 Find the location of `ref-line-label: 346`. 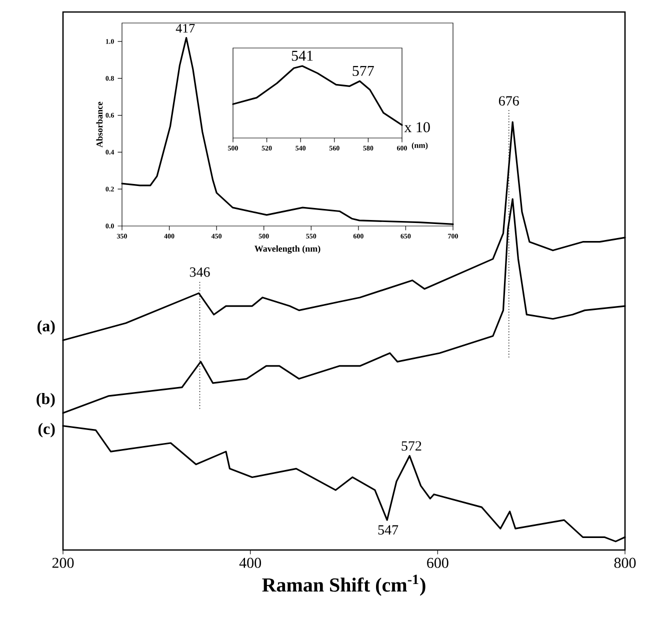

ref-line-label: 346 is located at coordinates (200, 272).